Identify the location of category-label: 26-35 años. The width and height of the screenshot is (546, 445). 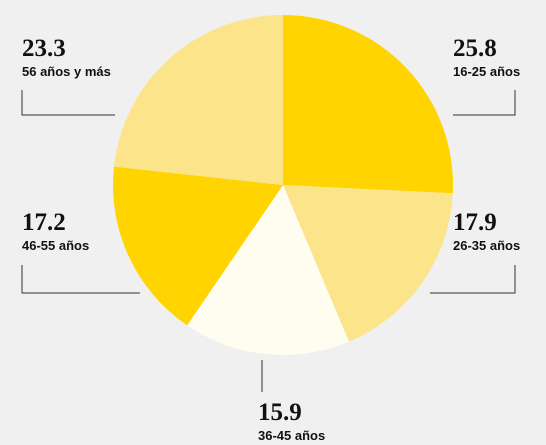
(486, 245).